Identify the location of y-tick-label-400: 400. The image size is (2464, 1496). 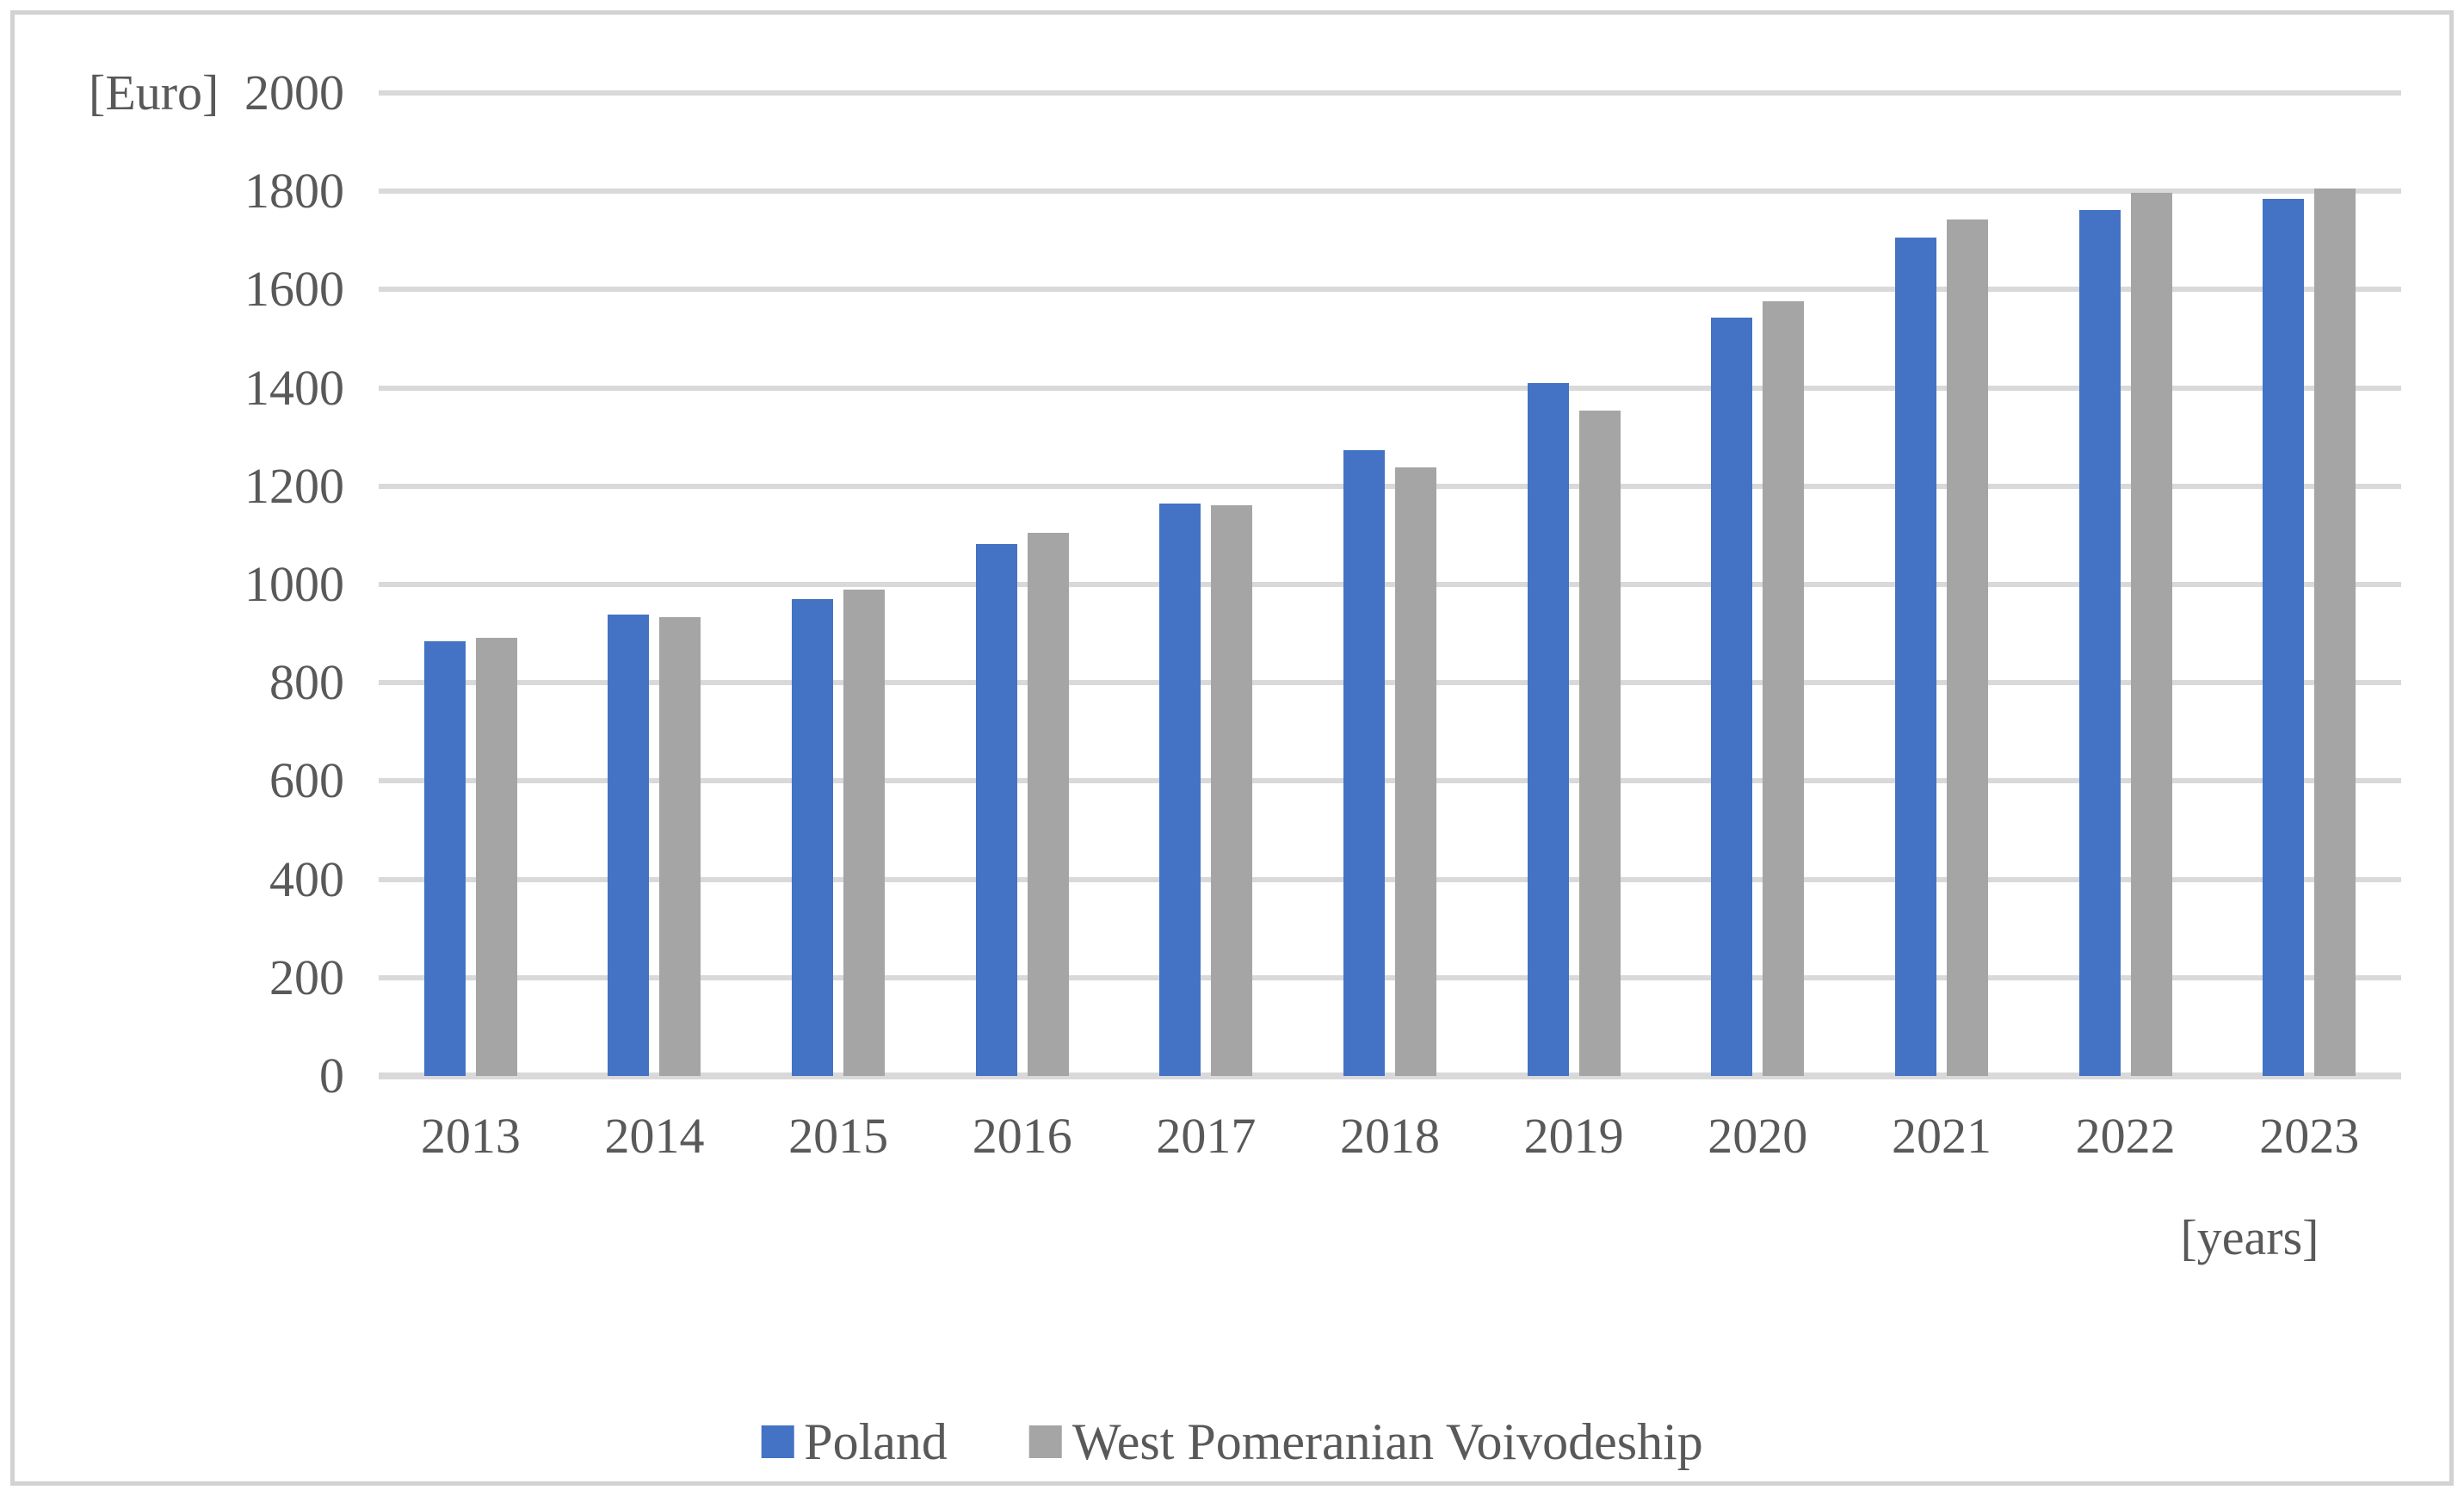
(306, 879).